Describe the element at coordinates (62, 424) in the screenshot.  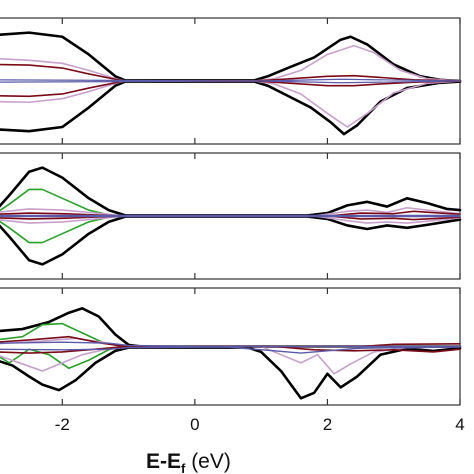
I see `x-tick-label: -2` at that location.